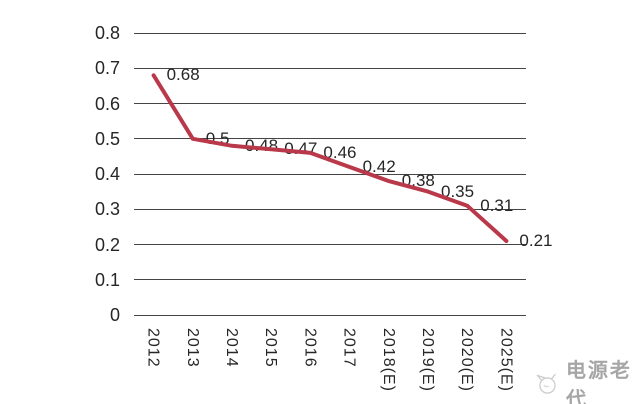 The width and height of the screenshot is (640, 404). I want to click on y-axis-label: 0.2, so click(107, 244).